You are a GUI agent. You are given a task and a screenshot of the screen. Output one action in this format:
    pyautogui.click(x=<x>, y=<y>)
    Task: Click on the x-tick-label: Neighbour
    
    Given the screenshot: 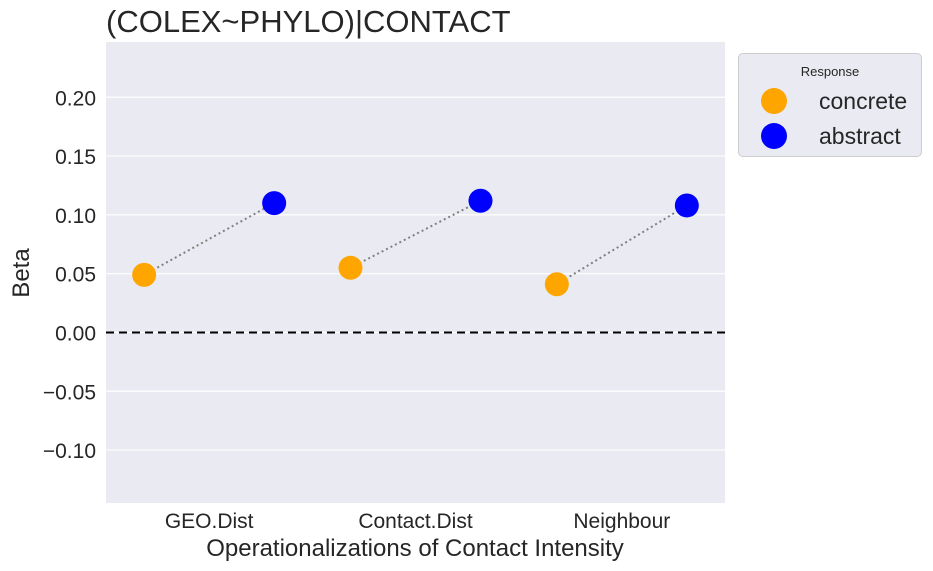 What is the action you would take?
    pyautogui.click(x=621, y=521)
    